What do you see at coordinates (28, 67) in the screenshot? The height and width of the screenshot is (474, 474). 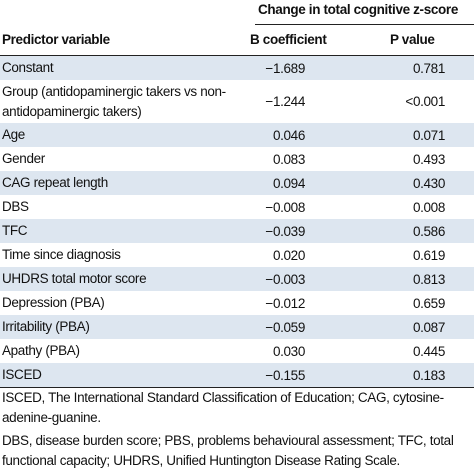 I see `row-label: Constant` at bounding box center [28, 67].